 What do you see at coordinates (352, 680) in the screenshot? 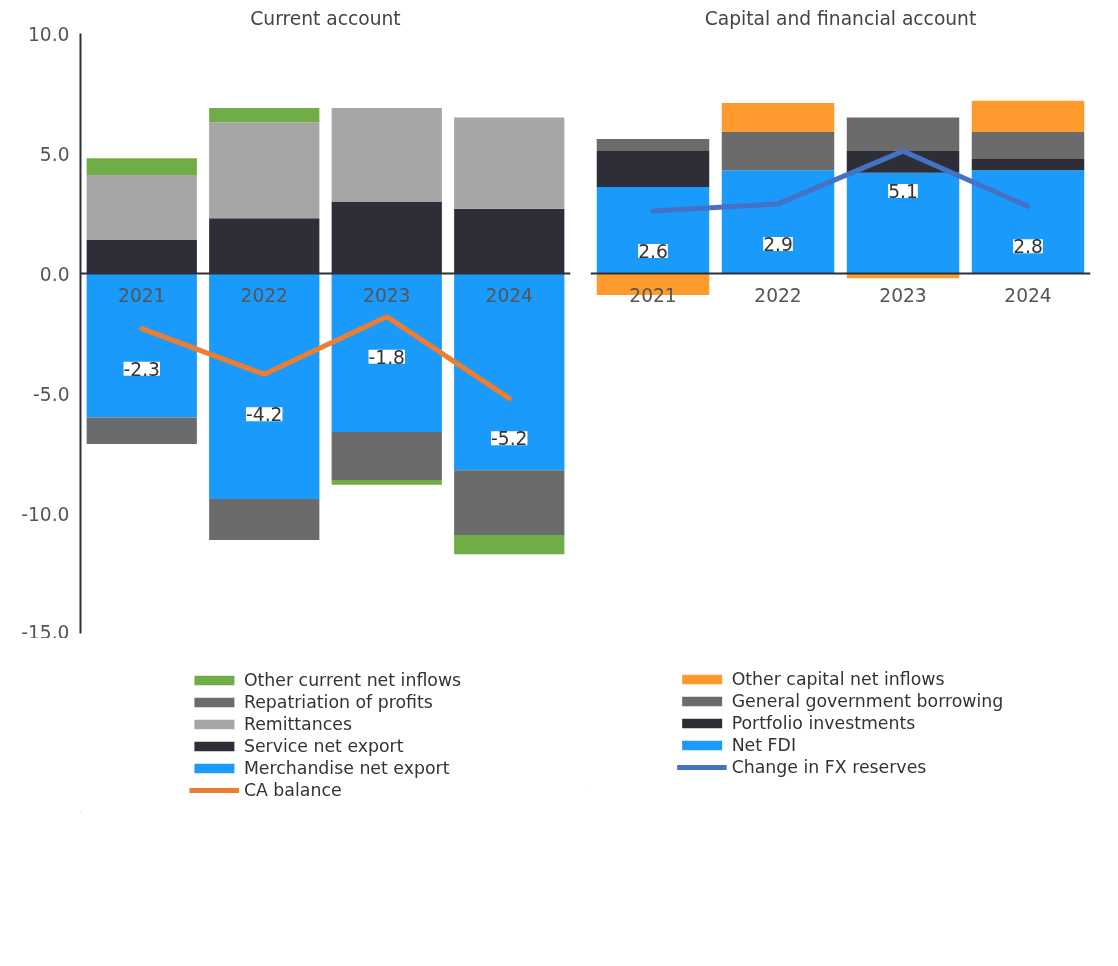
I see `legend-label: Other current net inflows` at bounding box center [352, 680].